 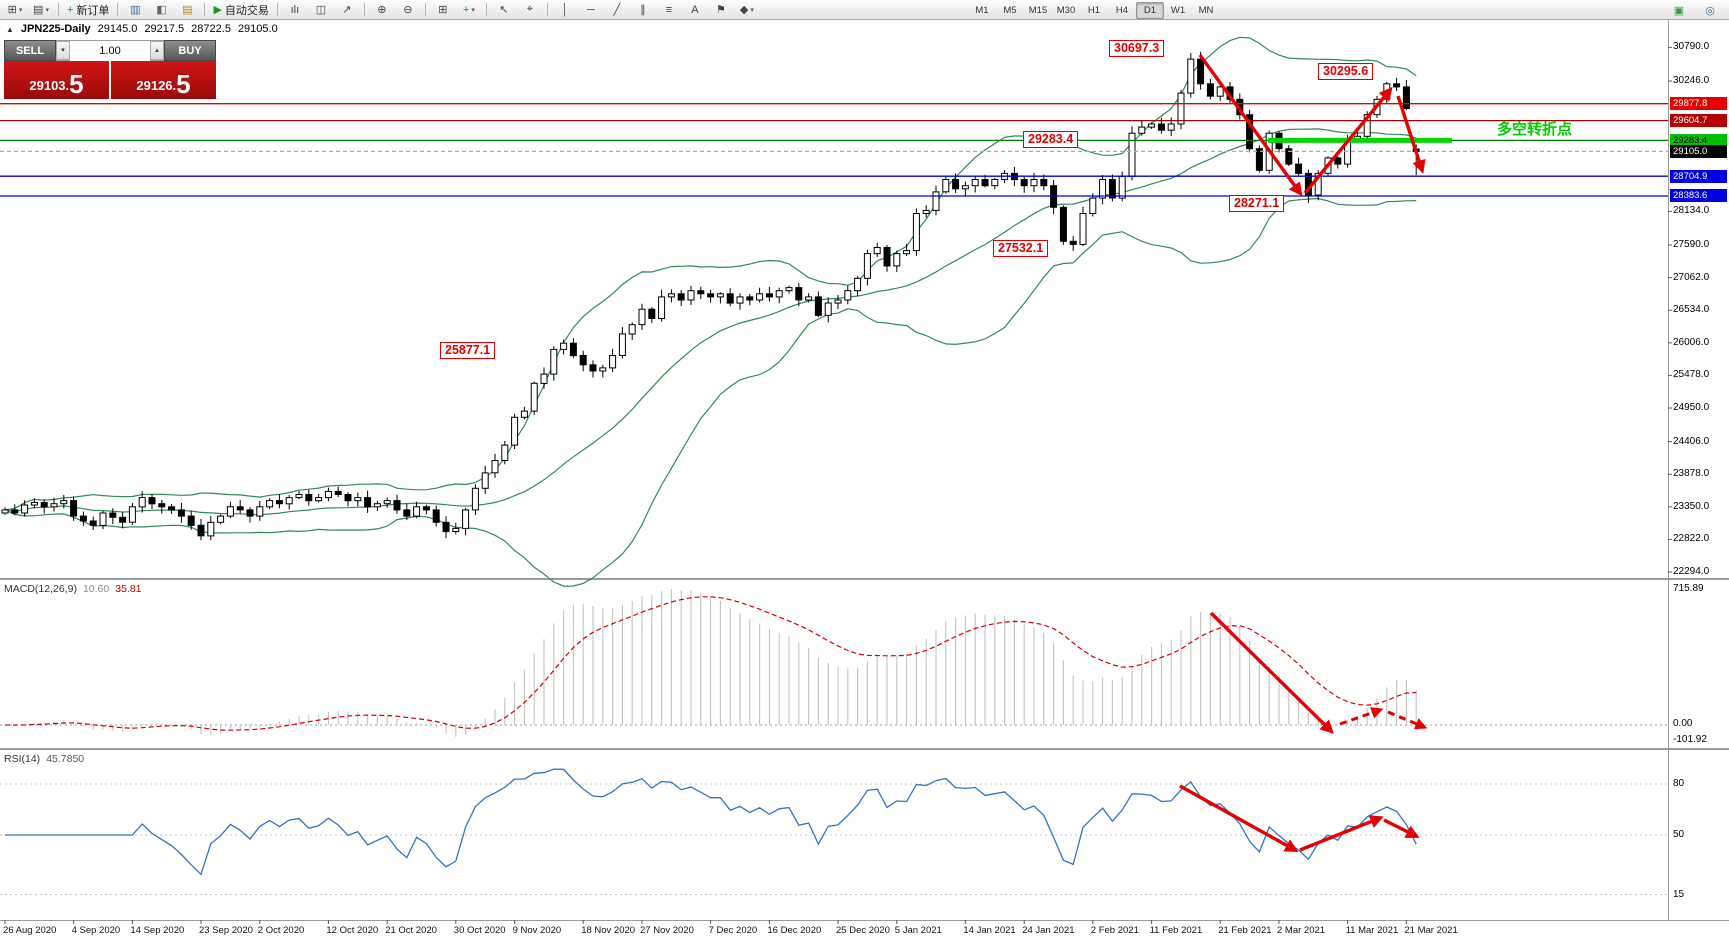 I want to click on one-click-panel-toggle: ▲, so click(x=10, y=29).